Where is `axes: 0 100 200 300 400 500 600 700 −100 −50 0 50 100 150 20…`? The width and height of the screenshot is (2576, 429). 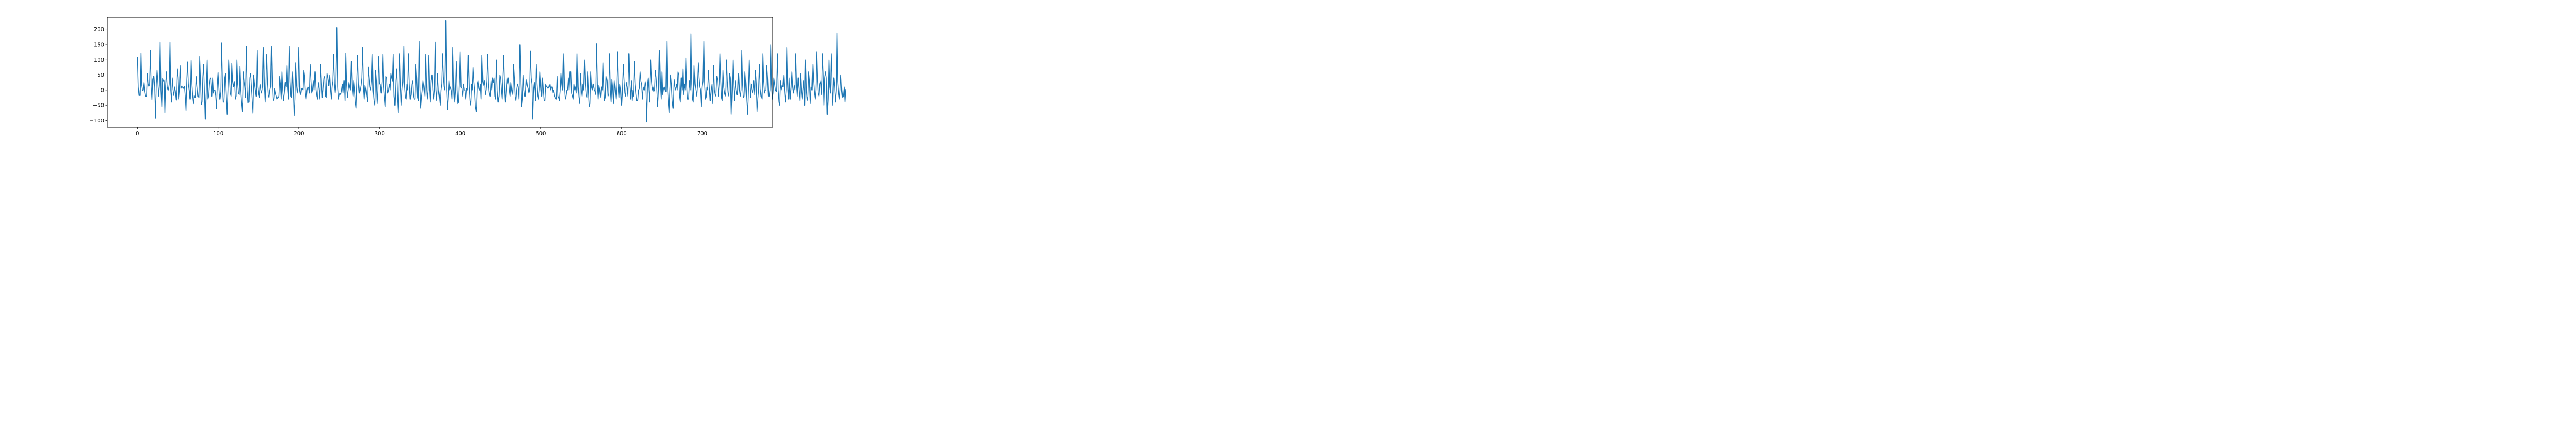 axes: 0 100 200 300 400 500 600 700 −100 −50 0 50 100 150 20… is located at coordinates (431, 77).